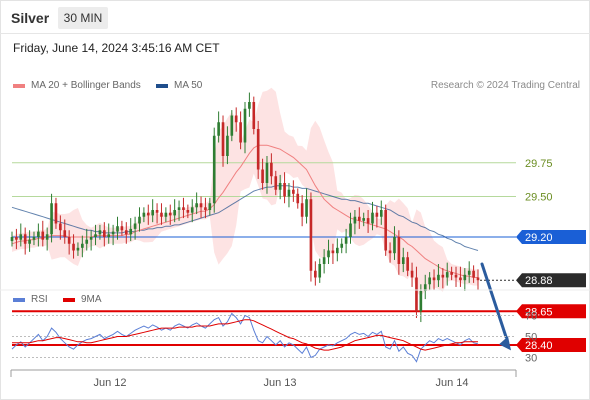  Describe the element at coordinates (245, 335) in the screenshot. I see `rsi-ma9-line` at that location.